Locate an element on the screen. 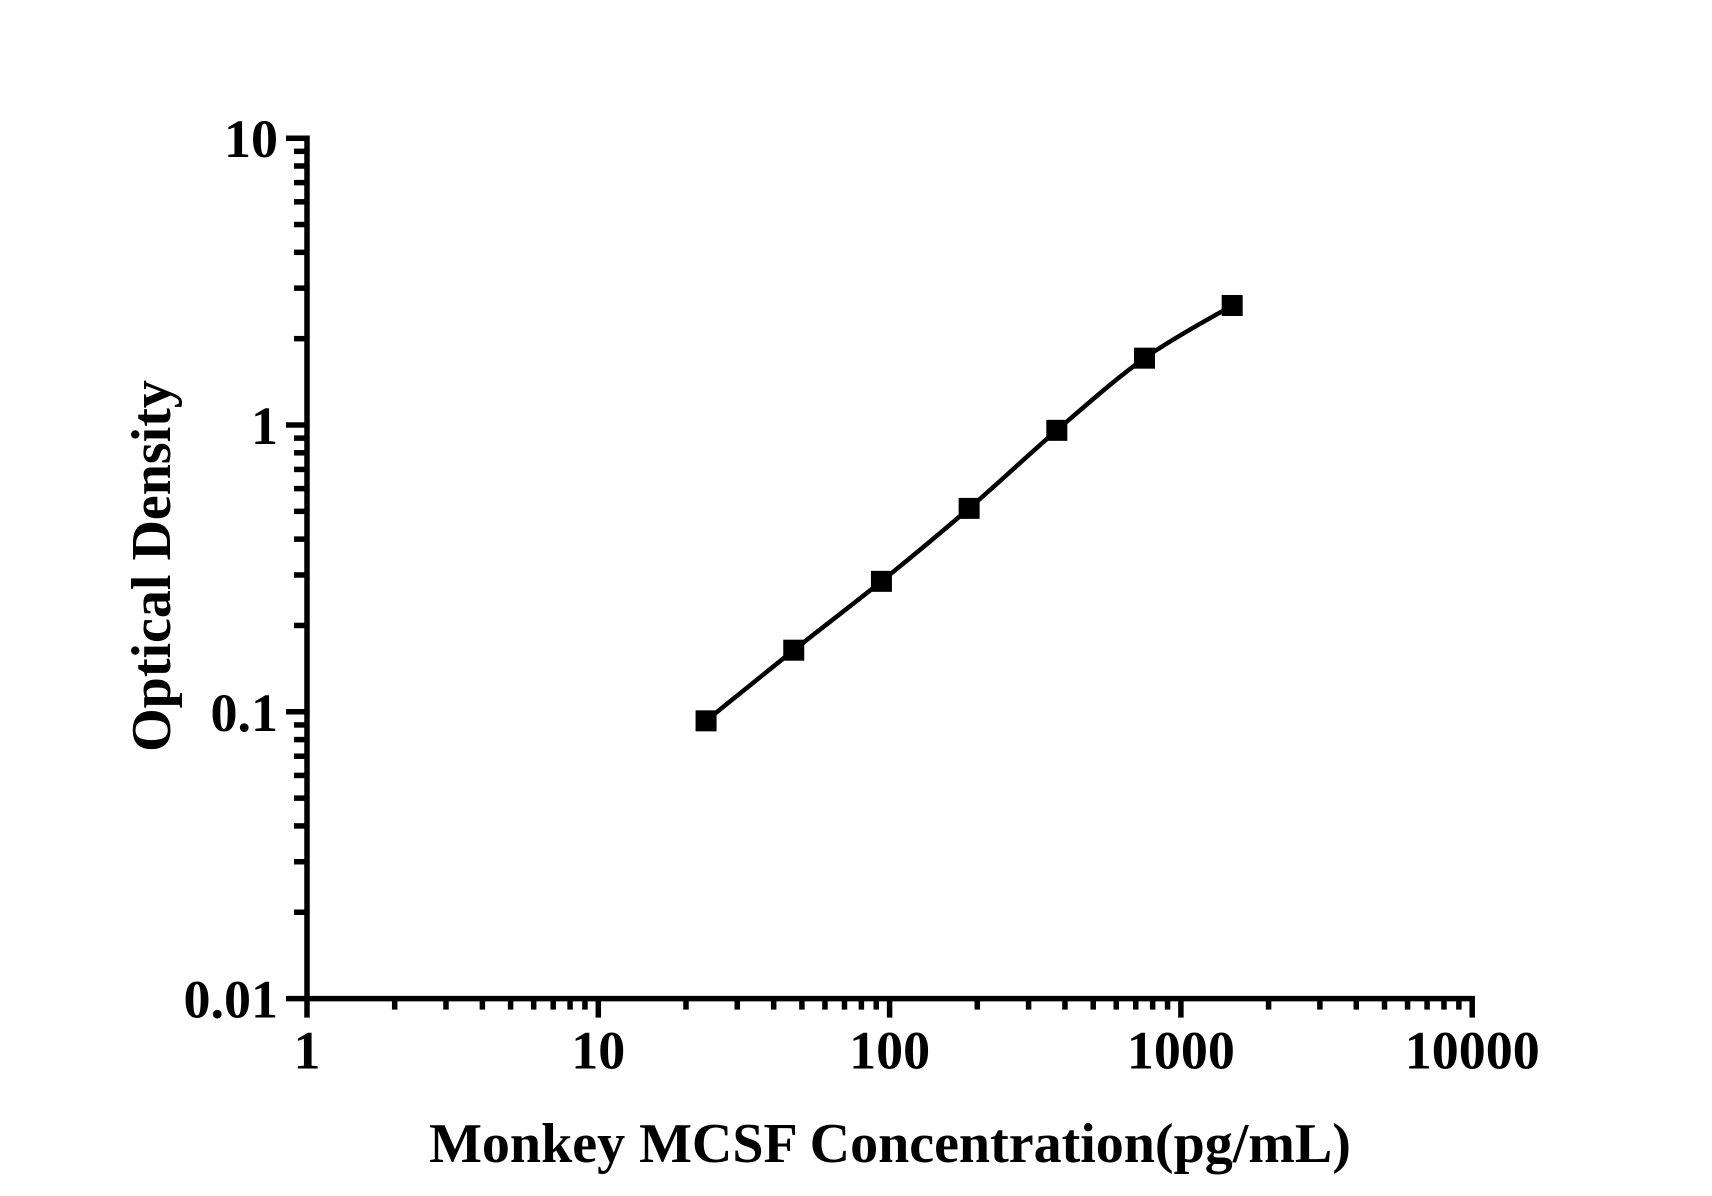  y-axis-title: Optical Density is located at coordinates (152, 566).